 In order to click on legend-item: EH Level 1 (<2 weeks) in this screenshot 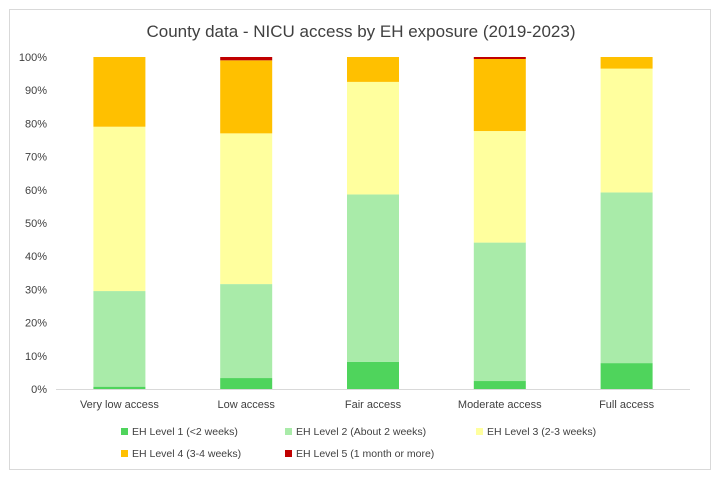, I will do `click(179, 432)`.